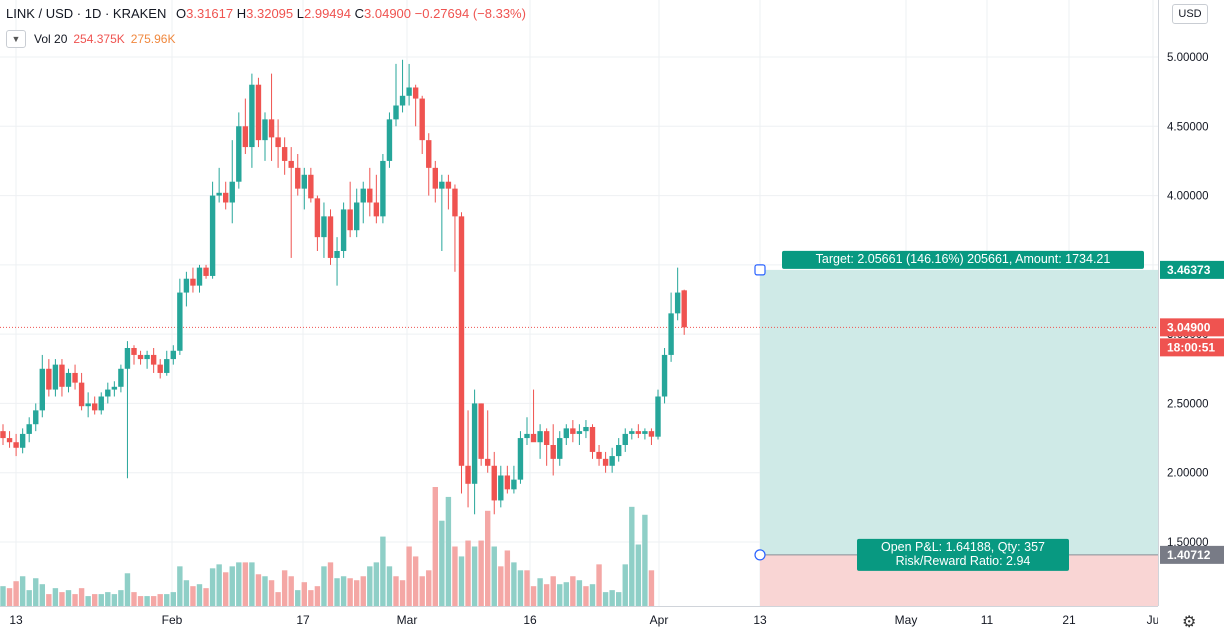  What do you see at coordinates (1188, 404) in the screenshot?
I see `price-tick-label: 2.50000` at bounding box center [1188, 404].